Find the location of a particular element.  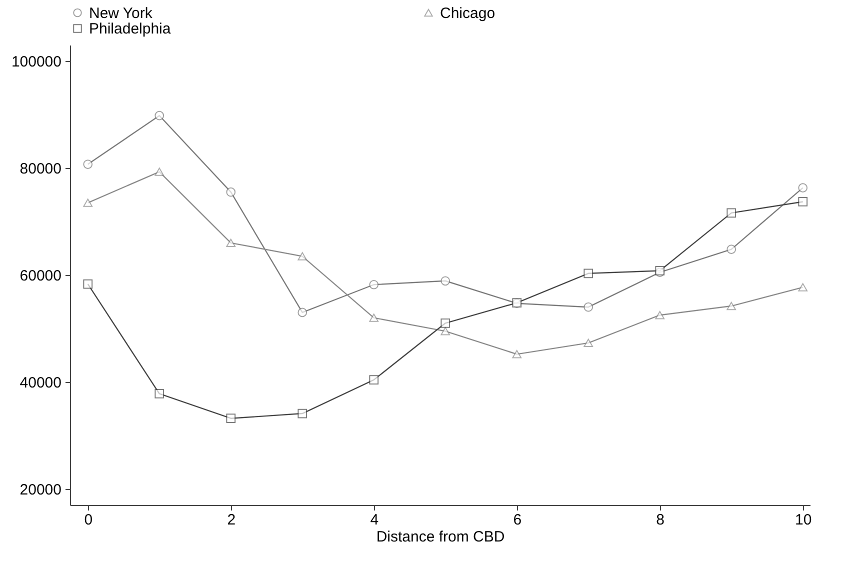

x-tick-label: 8 is located at coordinates (660, 520).